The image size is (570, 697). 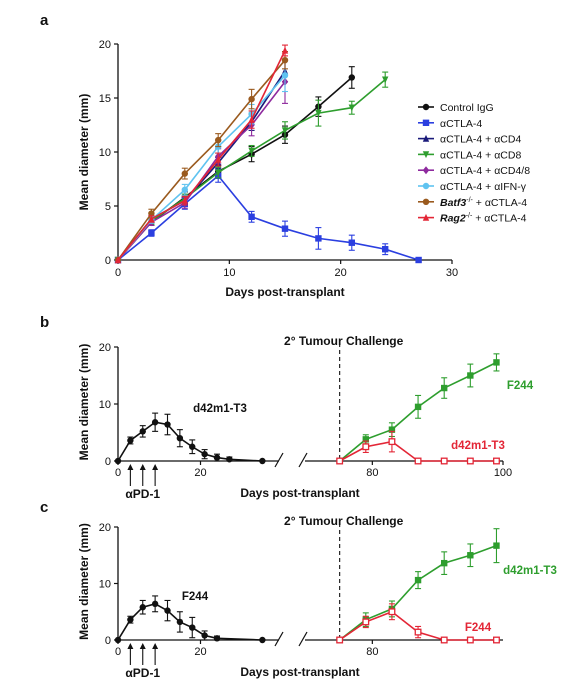 I want to click on legend-entry: Control IgG, so click(x=456, y=108).